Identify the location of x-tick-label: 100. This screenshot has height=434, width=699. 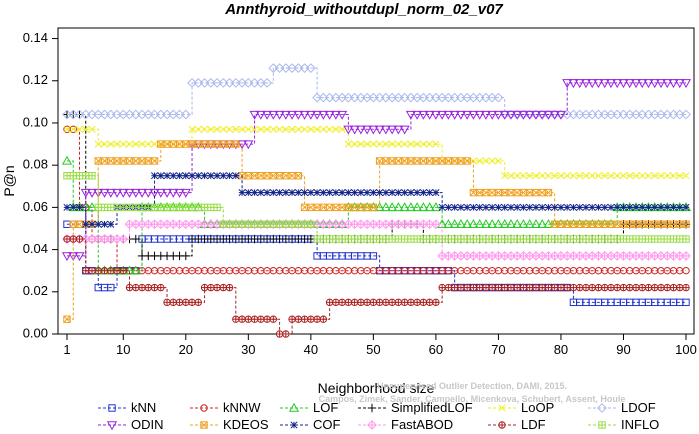
(686, 349).